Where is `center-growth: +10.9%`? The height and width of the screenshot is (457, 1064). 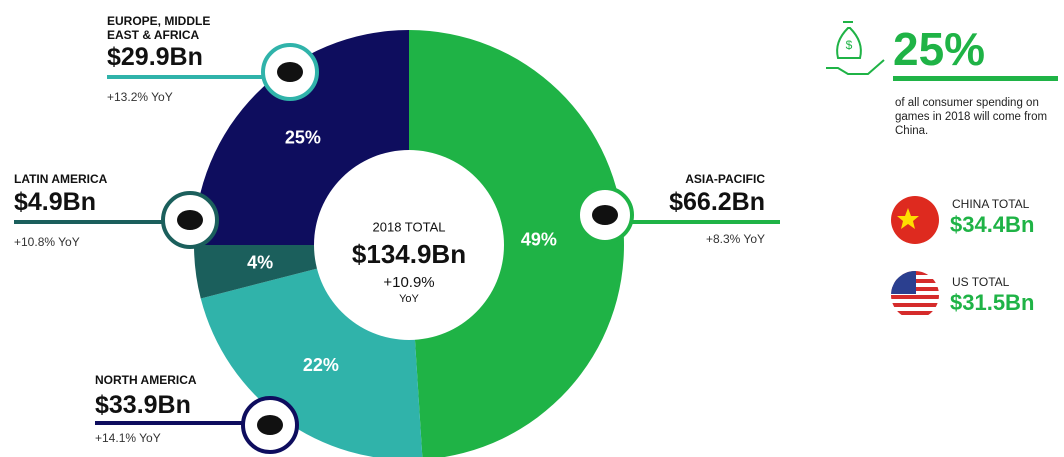 center-growth: +10.9% is located at coordinates (408, 282).